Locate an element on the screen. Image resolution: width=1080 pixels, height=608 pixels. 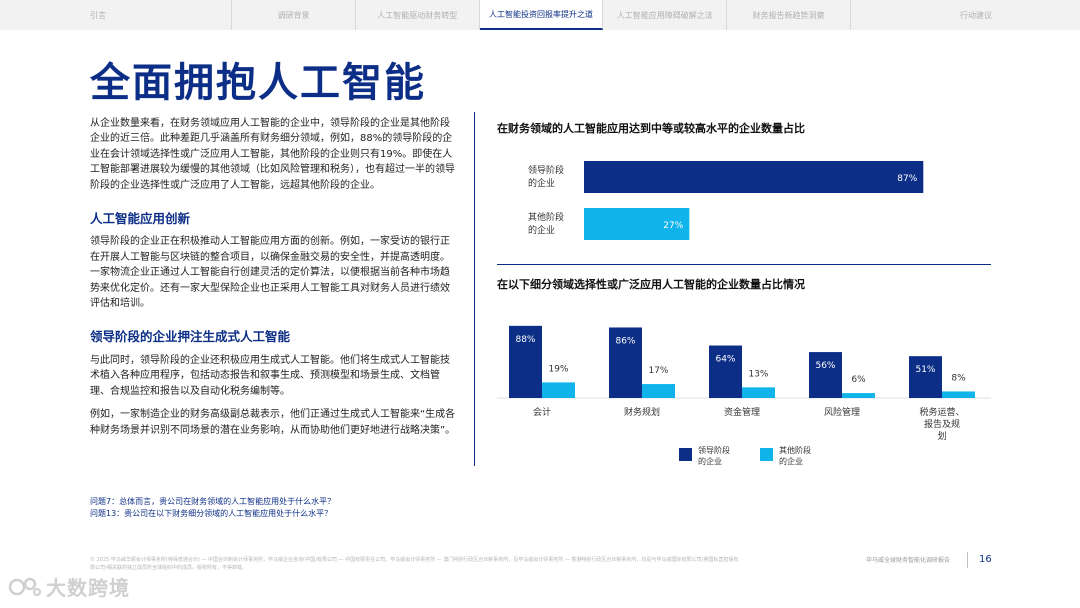
chart1-title: 在财务领域的人工智能应用达到中等或较高水平的企业数量占比 is located at coordinates (651, 128).